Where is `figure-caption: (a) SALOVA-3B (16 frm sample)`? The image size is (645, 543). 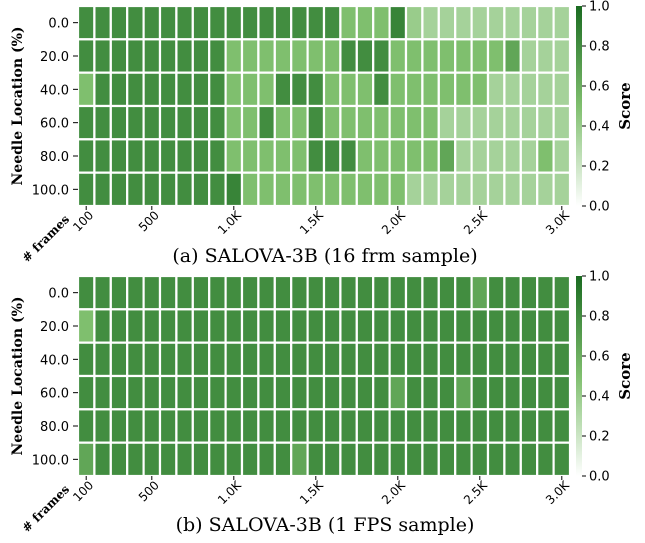
figure-caption: (a) SALOVA-3B (16 frm sample) is located at coordinates (324, 256).